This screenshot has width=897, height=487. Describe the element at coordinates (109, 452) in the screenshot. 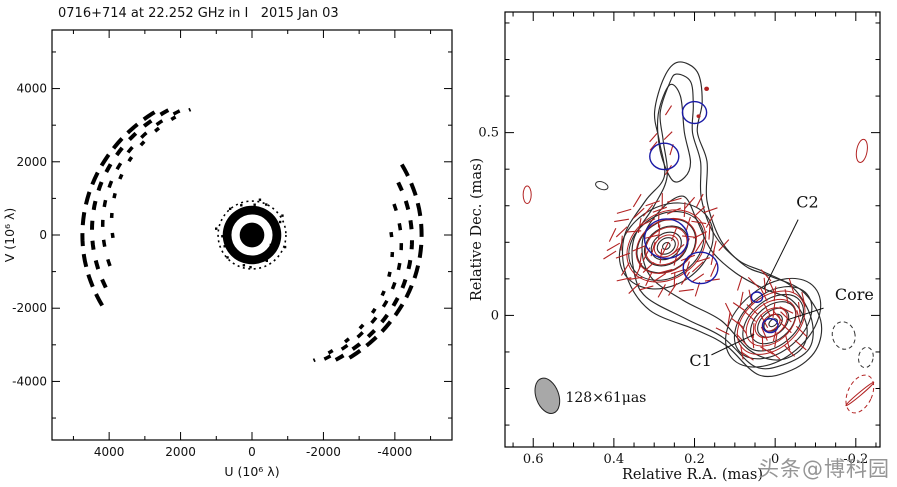

I see `uv-x-tick-label: 4000` at that location.